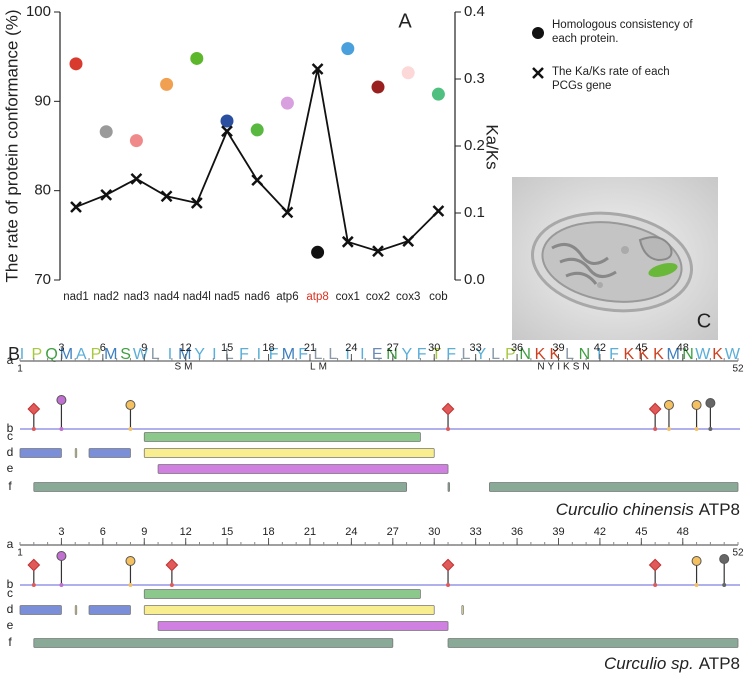  Describe the element at coordinates (538, 73) in the screenshot. I see `legend-symbol` at that location.